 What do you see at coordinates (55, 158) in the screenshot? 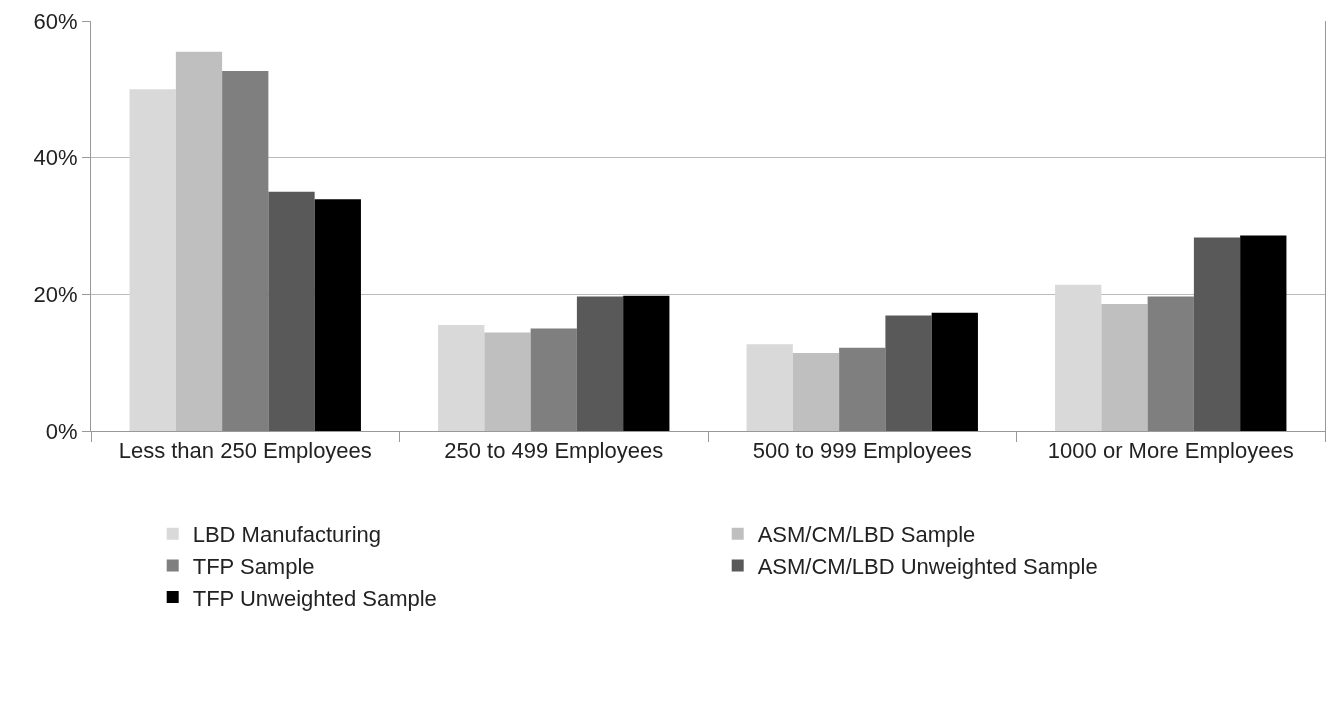
I see `y-tick-label: 40%` at bounding box center [55, 158].